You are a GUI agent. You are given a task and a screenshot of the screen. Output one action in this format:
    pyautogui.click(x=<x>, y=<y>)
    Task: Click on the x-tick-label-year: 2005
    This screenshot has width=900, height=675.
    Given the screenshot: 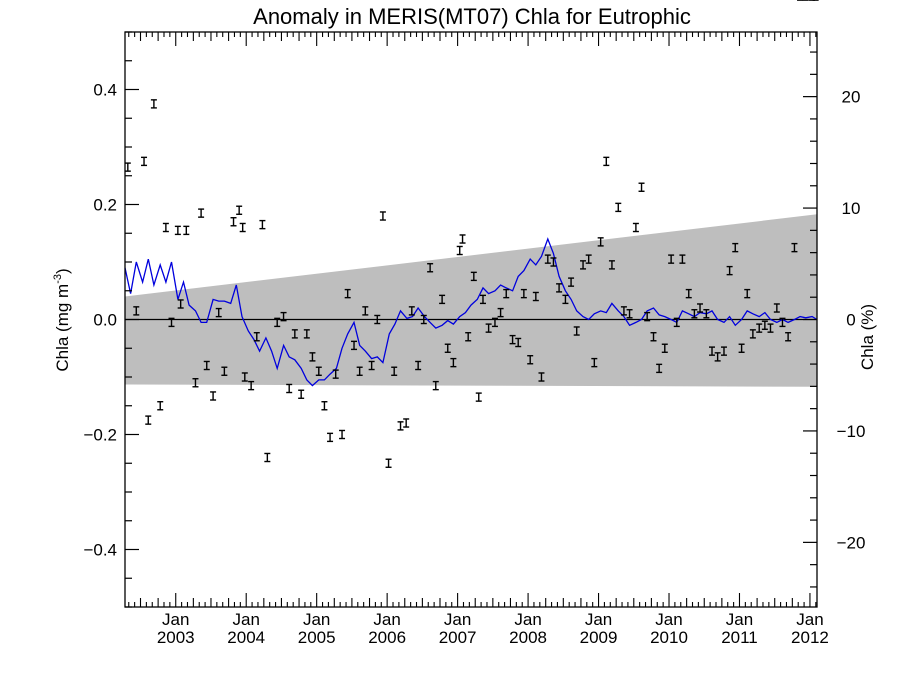 What is the action you would take?
    pyautogui.click(x=317, y=637)
    